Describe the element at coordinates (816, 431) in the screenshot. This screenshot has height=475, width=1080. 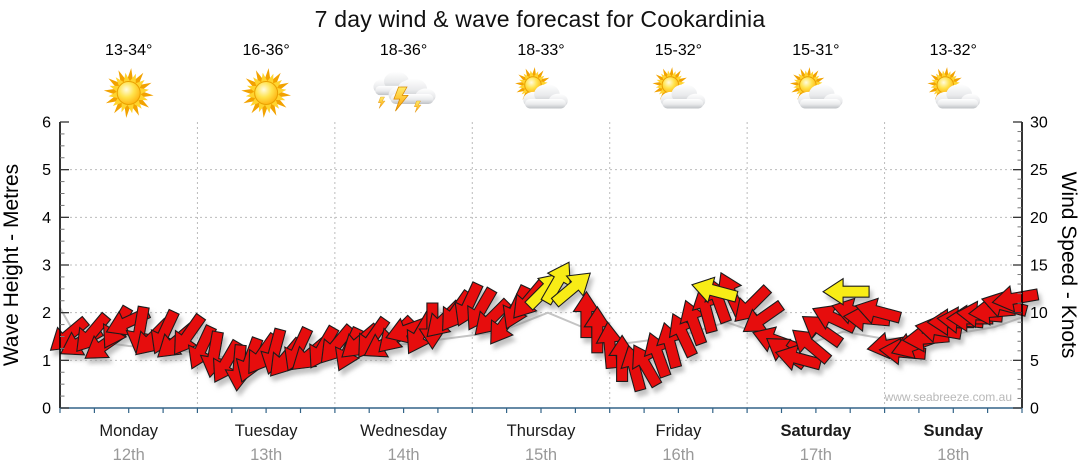
I see `day-label: Saturday` at that location.